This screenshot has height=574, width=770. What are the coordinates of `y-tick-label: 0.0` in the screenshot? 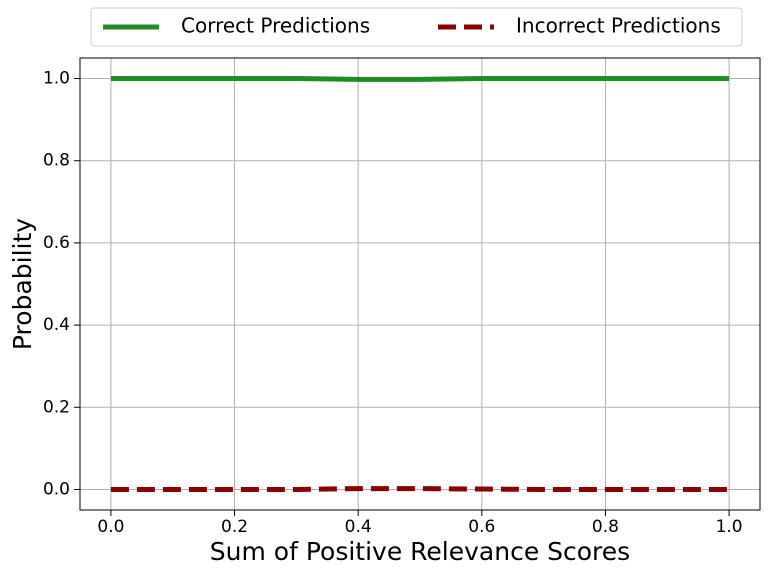 It's located at (56, 489).